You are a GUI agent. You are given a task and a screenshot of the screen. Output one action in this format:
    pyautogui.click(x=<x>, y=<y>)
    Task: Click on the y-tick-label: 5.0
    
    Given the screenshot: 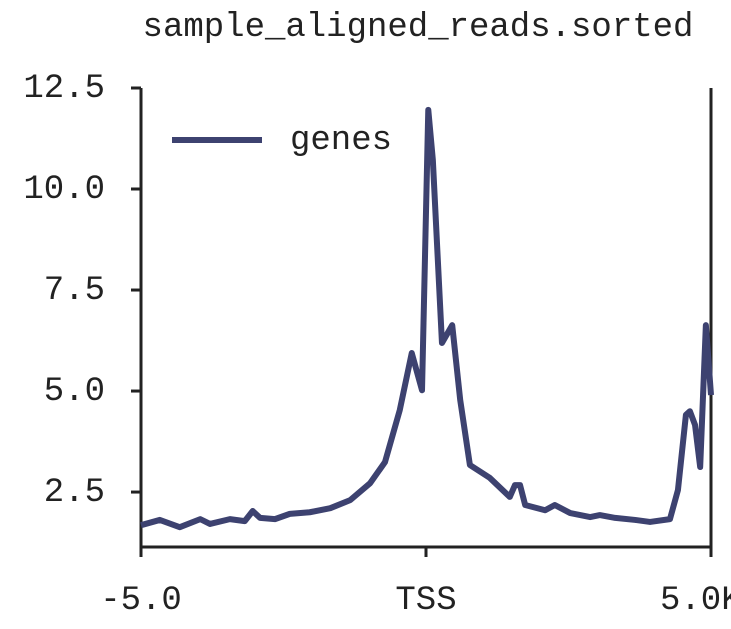 What is the action you would take?
    pyautogui.click(x=74, y=392)
    